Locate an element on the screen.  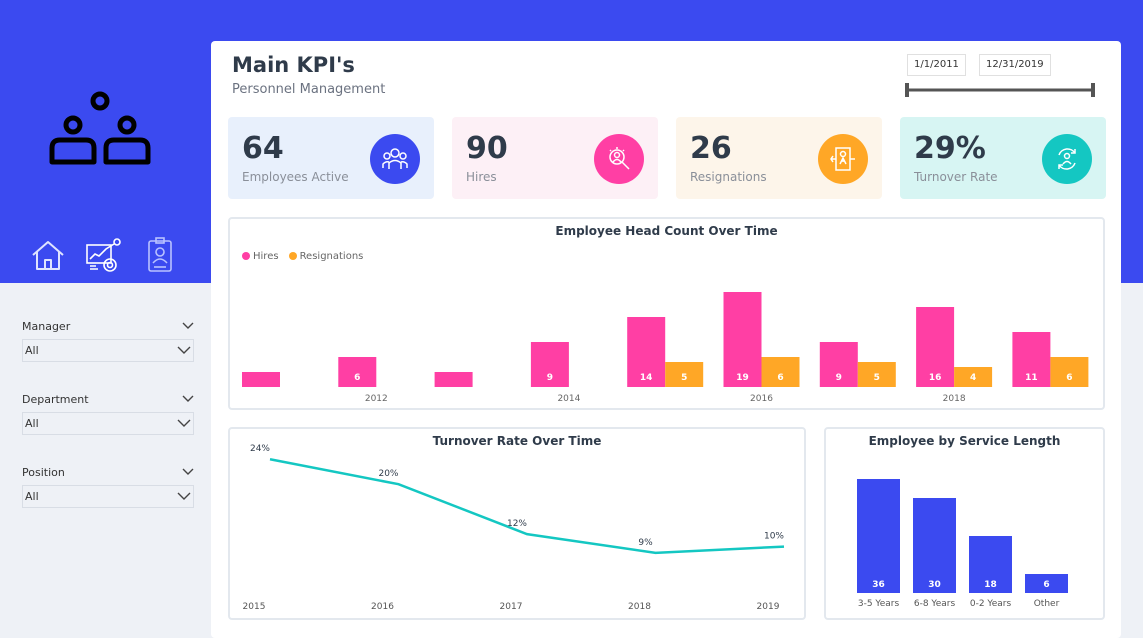
x-tick-label: 2019 is located at coordinates (768, 607).